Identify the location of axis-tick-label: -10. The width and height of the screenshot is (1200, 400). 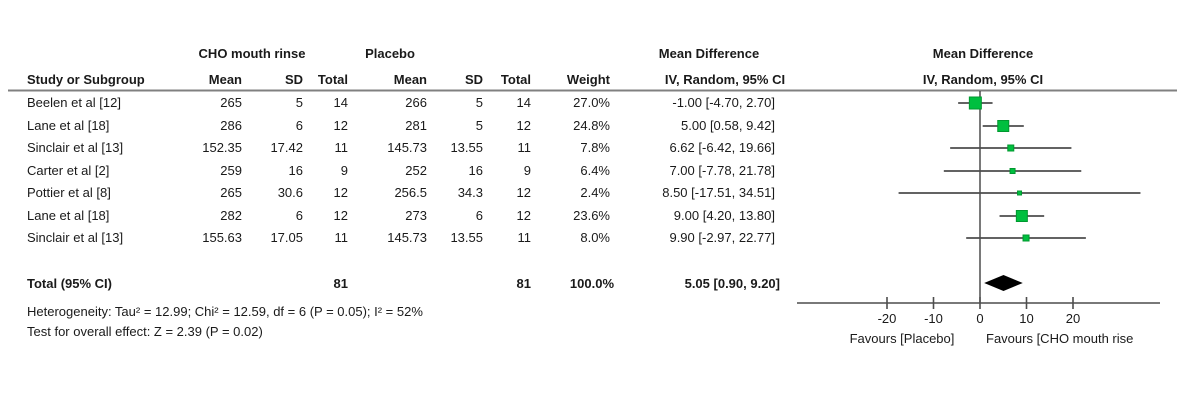
(933, 318).